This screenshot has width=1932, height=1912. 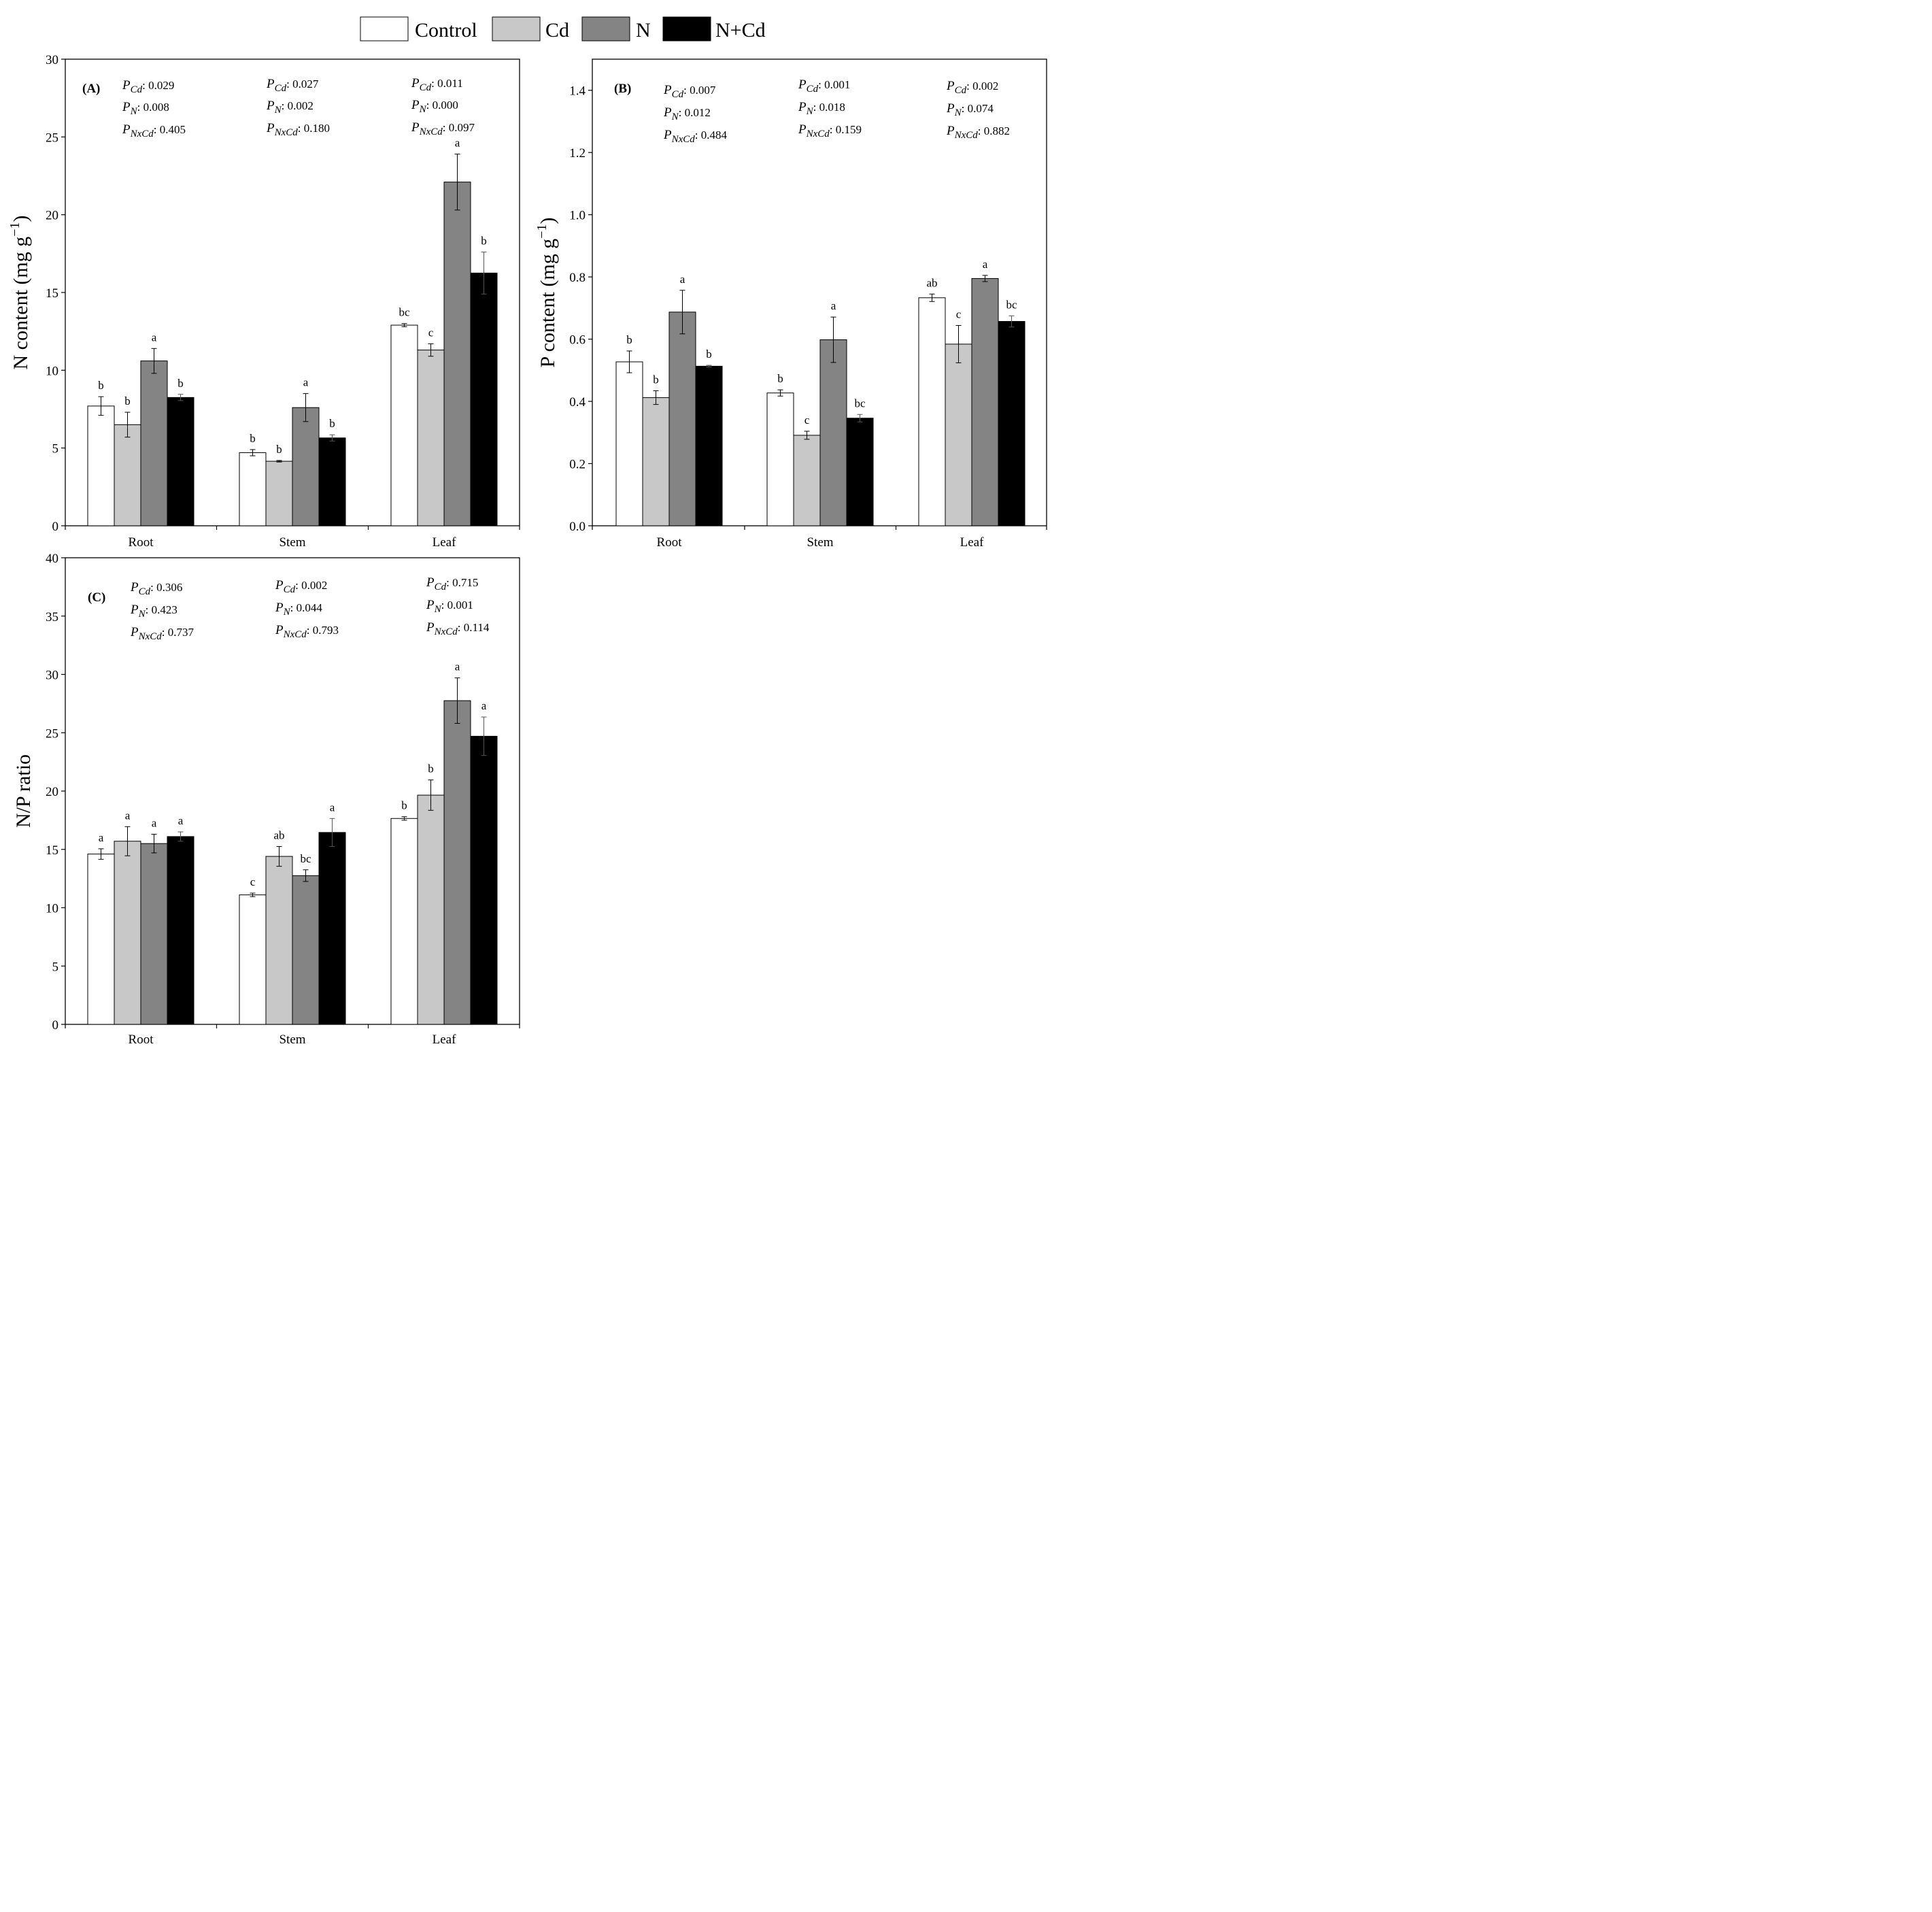 I want to click on y-tick-label-a: 30, so click(x=52, y=60).